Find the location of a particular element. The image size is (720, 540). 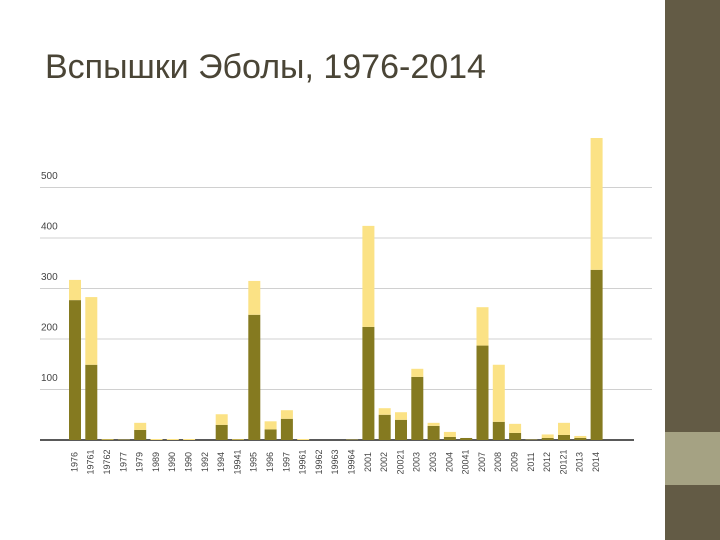

y-tick-label: 500 is located at coordinates (49, 176).